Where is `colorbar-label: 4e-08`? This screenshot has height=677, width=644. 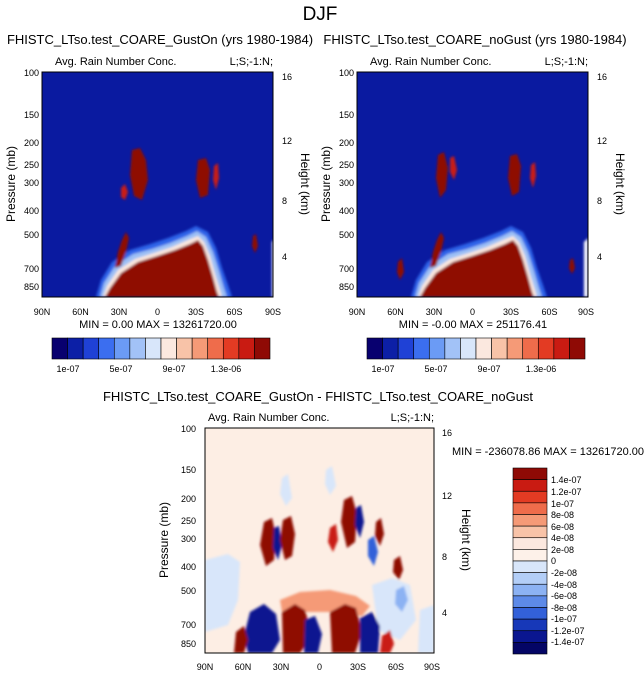
colorbar-label: 4e-08 is located at coordinates (562, 538).